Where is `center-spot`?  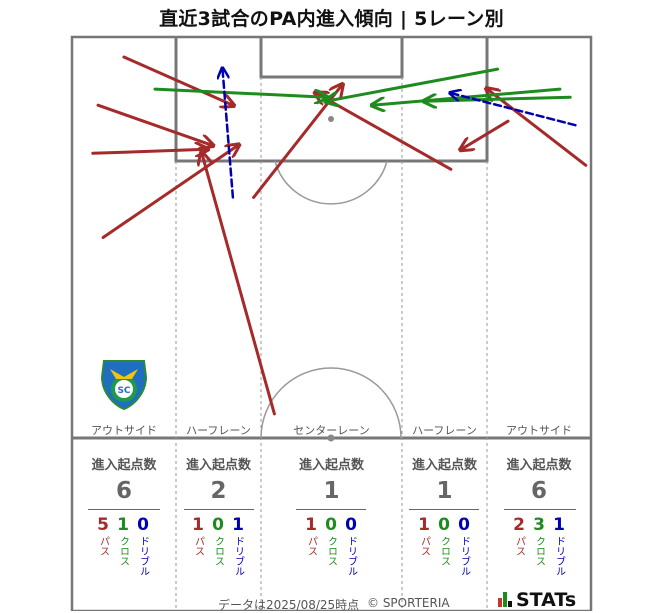
center-spot is located at coordinates (331, 438).